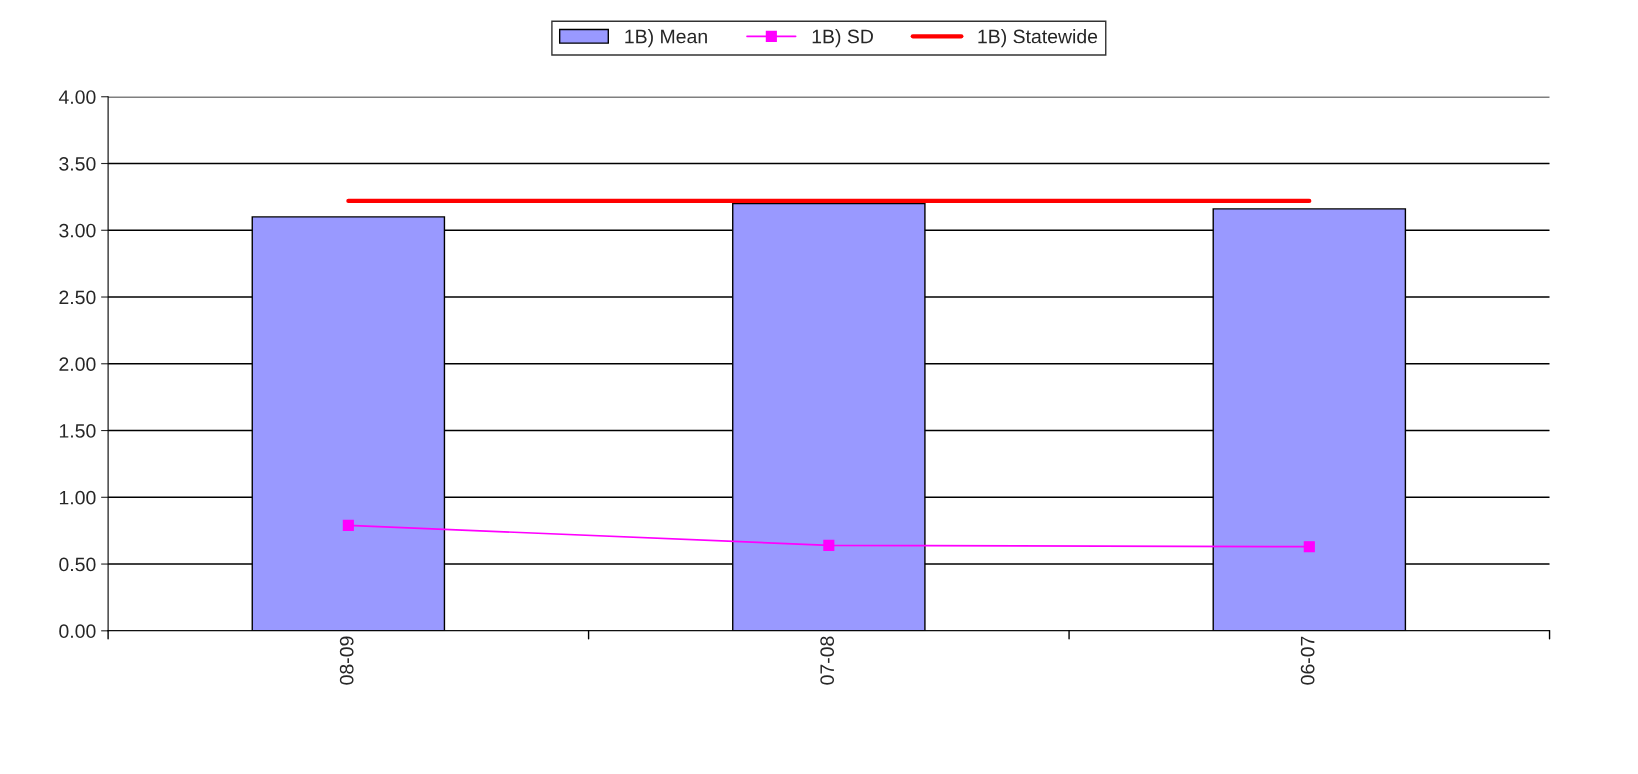 This screenshot has width=1638, height=774. I want to click on legend-label: 1B) Statewide, so click(1038, 38).